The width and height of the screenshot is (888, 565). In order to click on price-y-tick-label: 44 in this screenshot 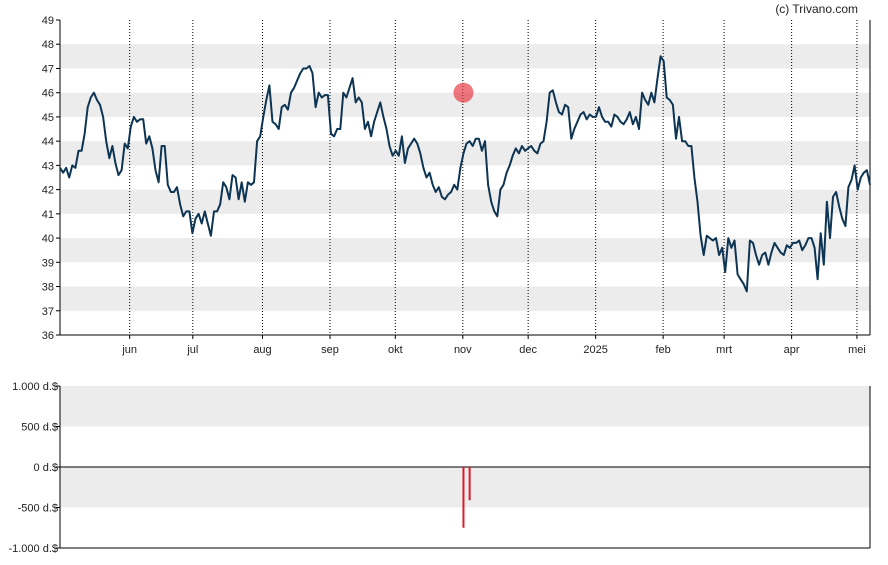, I will do `click(48, 142)`.